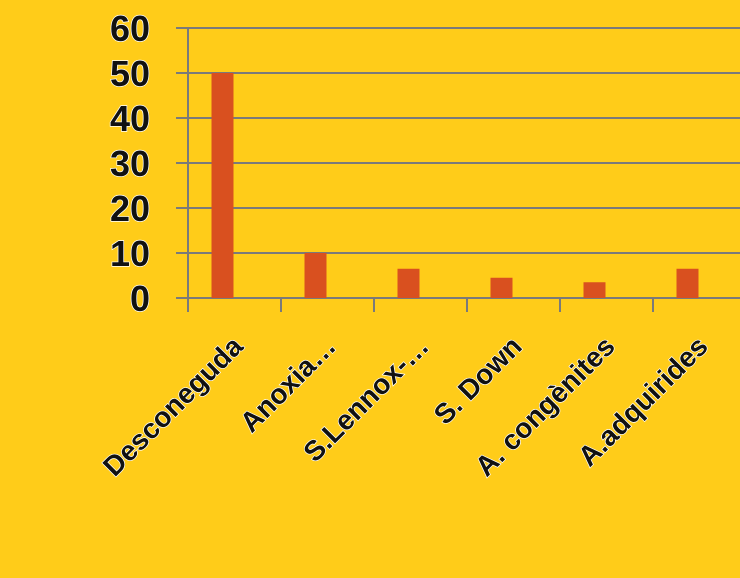 The height and width of the screenshot is (578, 740). Describe the element at coordinates (173, 406) in the screenshot. I see `x-tick-label: Desconeguda` at that location.